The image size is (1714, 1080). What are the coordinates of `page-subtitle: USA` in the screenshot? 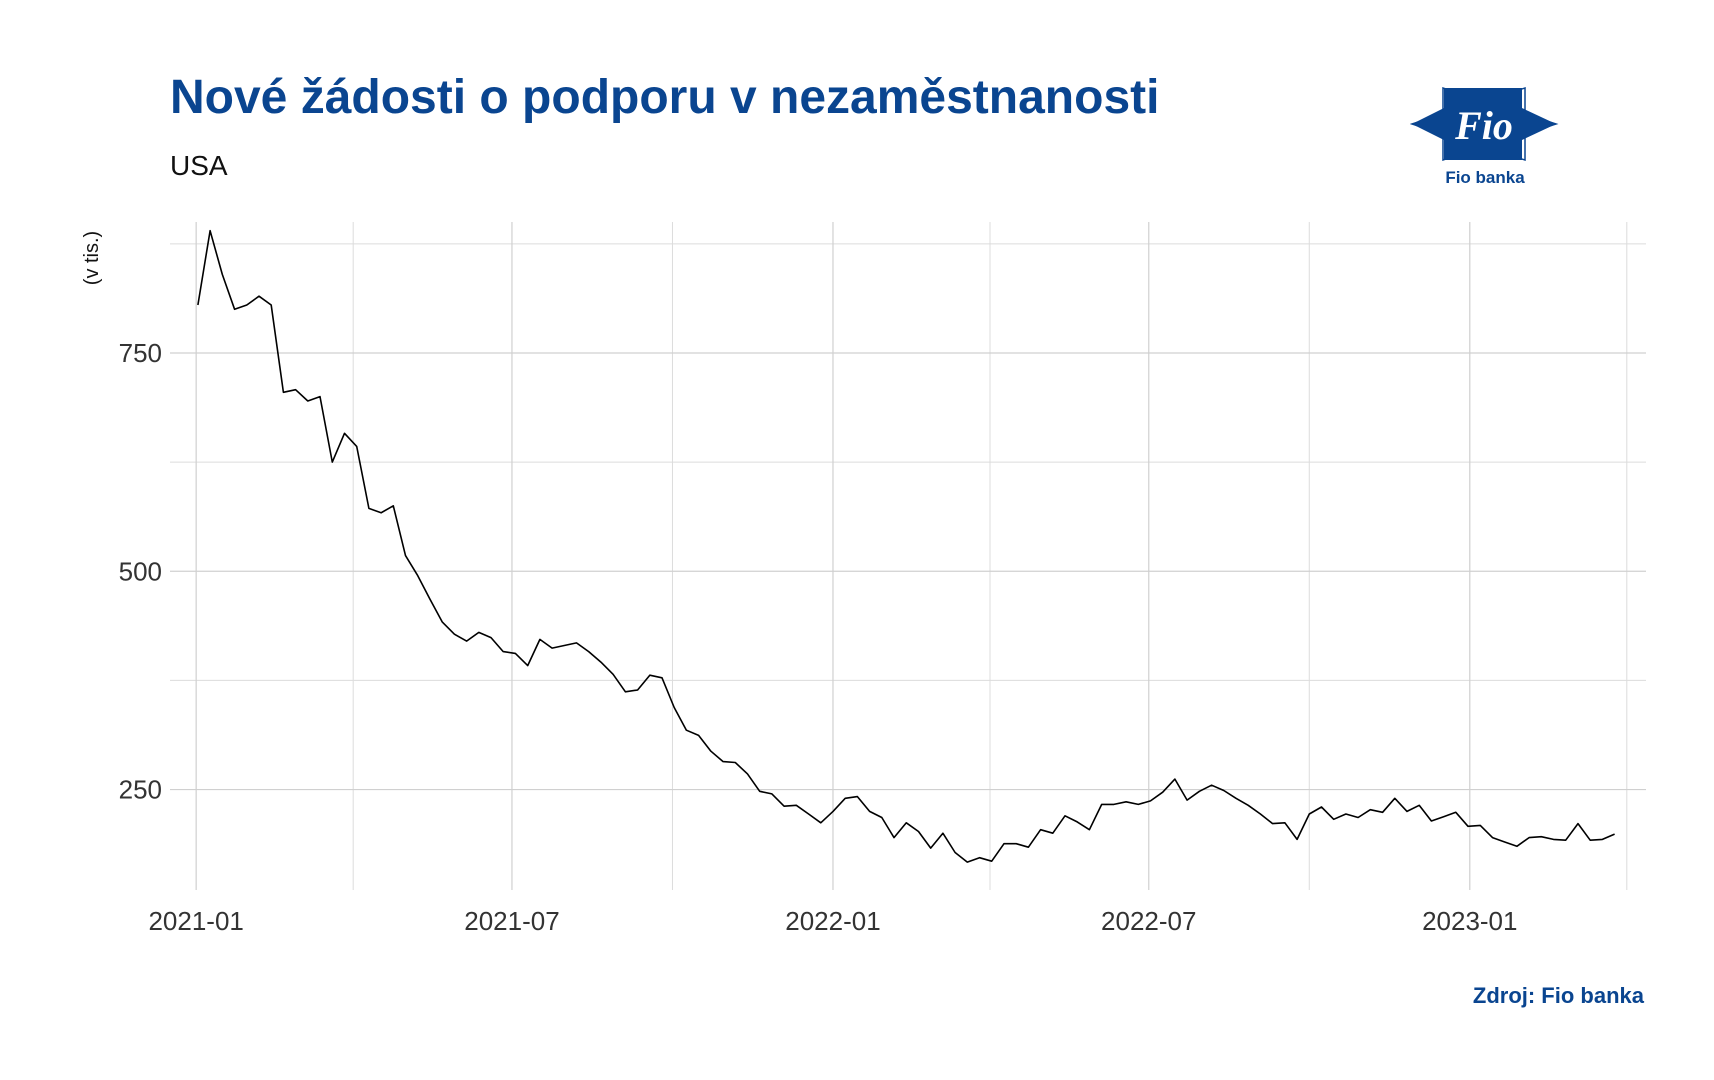 It's located at (199, 165).